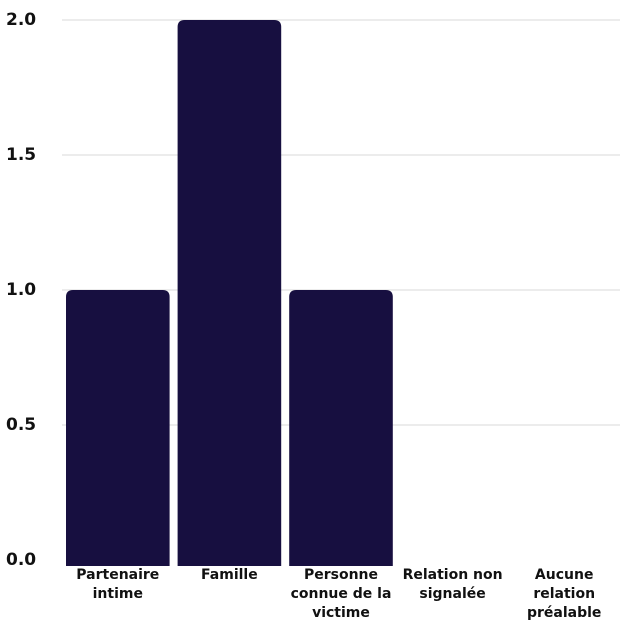  I want to click on y-tick-label: 0.0, so click(21, 560).